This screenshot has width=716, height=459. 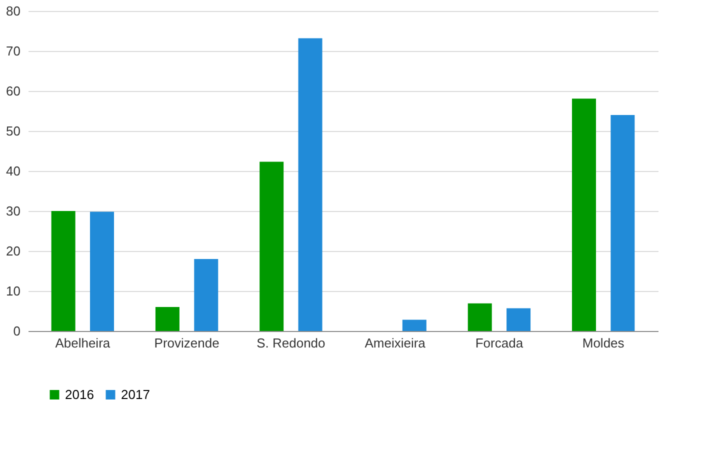 I want to click on y-tick-label: 60, so click(x=13, y=91).